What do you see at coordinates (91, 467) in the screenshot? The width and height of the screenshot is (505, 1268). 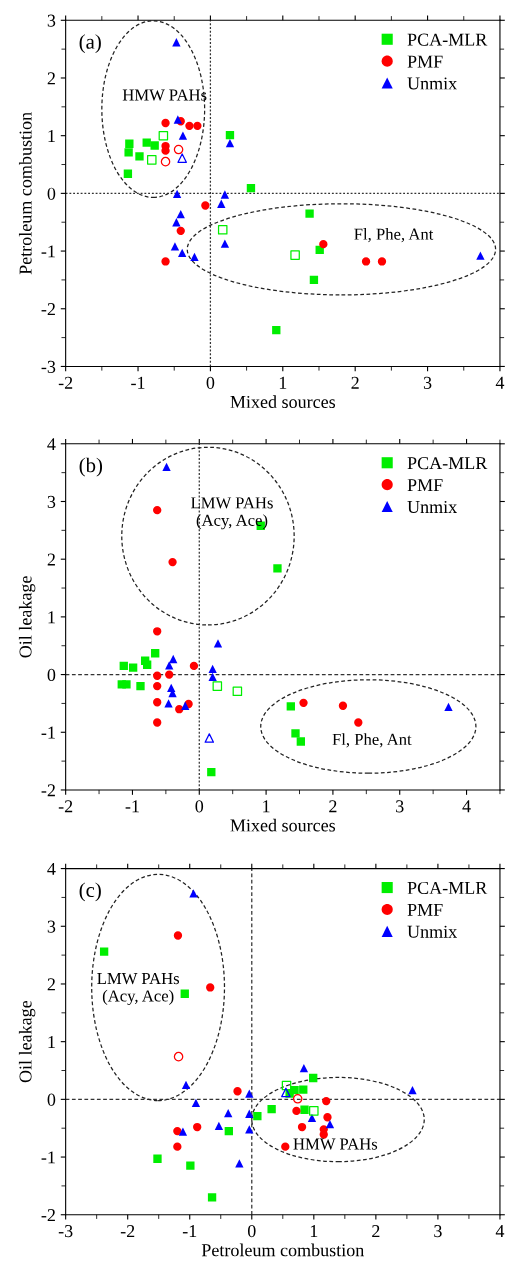 I see `annotation: (b)` at bounding box center [91, 467].